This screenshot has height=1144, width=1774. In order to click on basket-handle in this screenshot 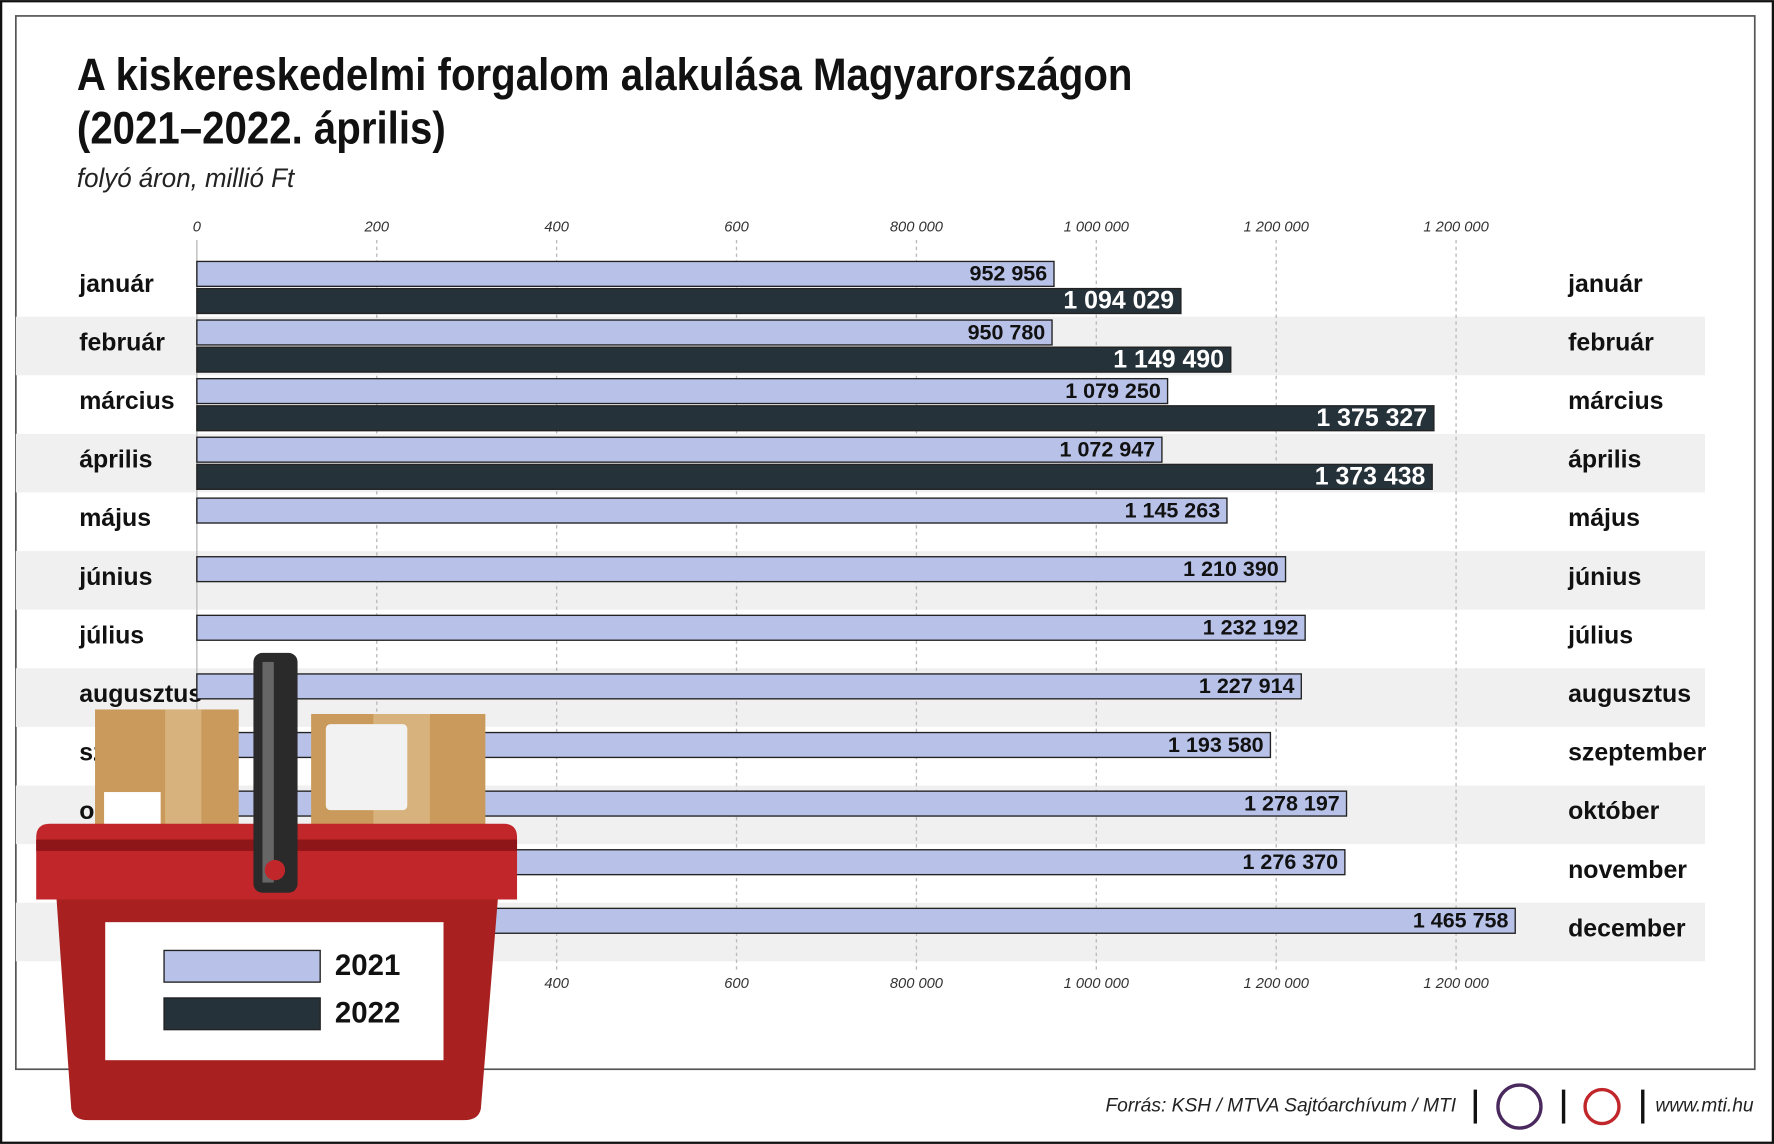, I will do `click(275, 772)`.